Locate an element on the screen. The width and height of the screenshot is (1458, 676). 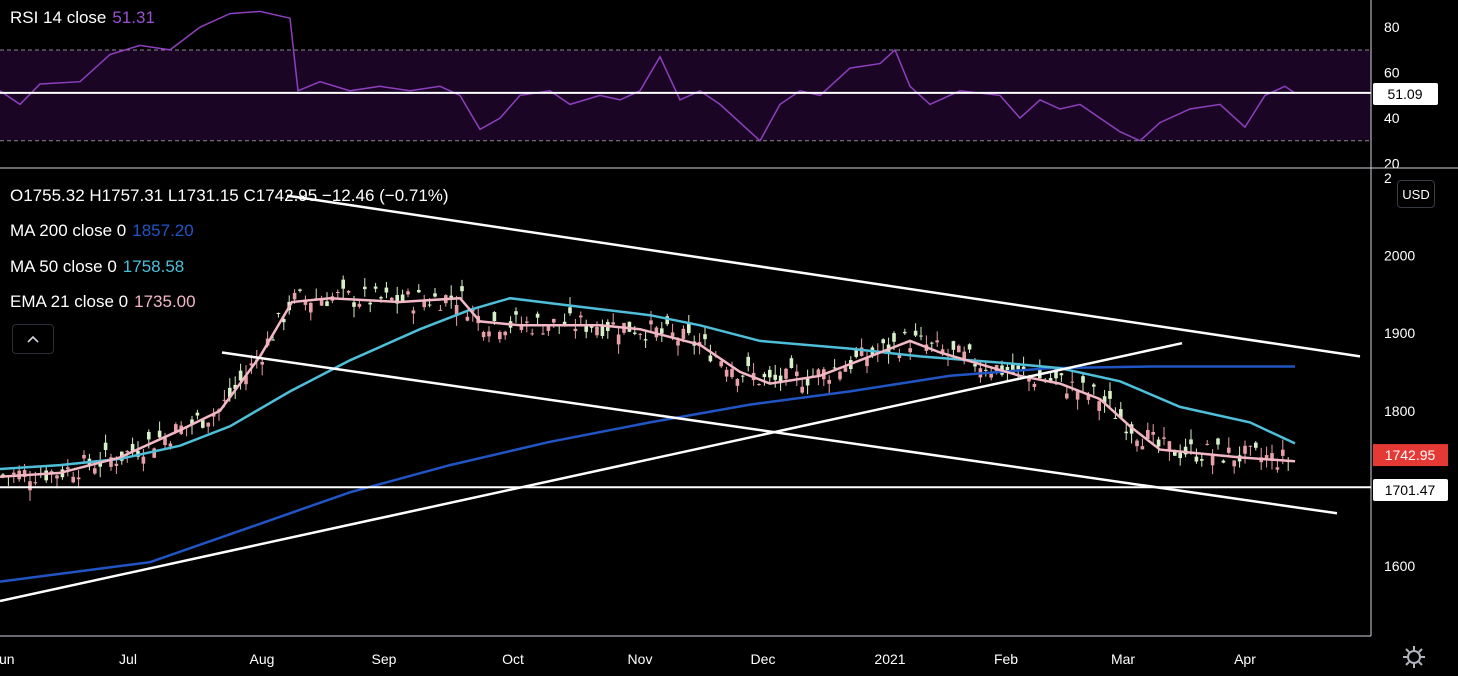
ema21-legend: EMA 21 close 0 1735.00 is located at coordinates (103, 302).